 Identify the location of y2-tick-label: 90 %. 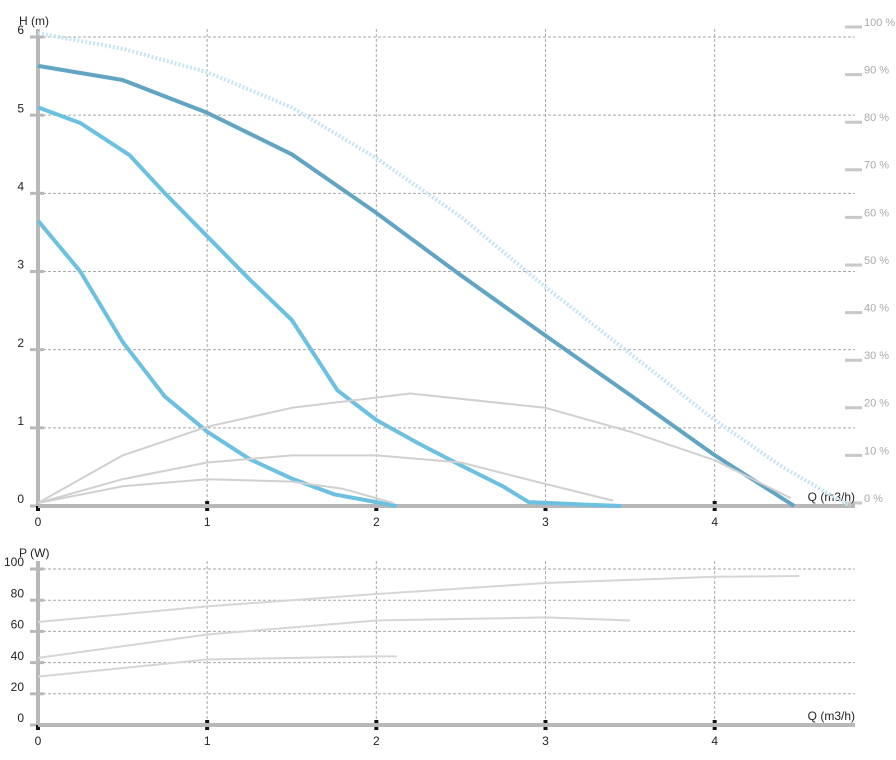
(876, 71).